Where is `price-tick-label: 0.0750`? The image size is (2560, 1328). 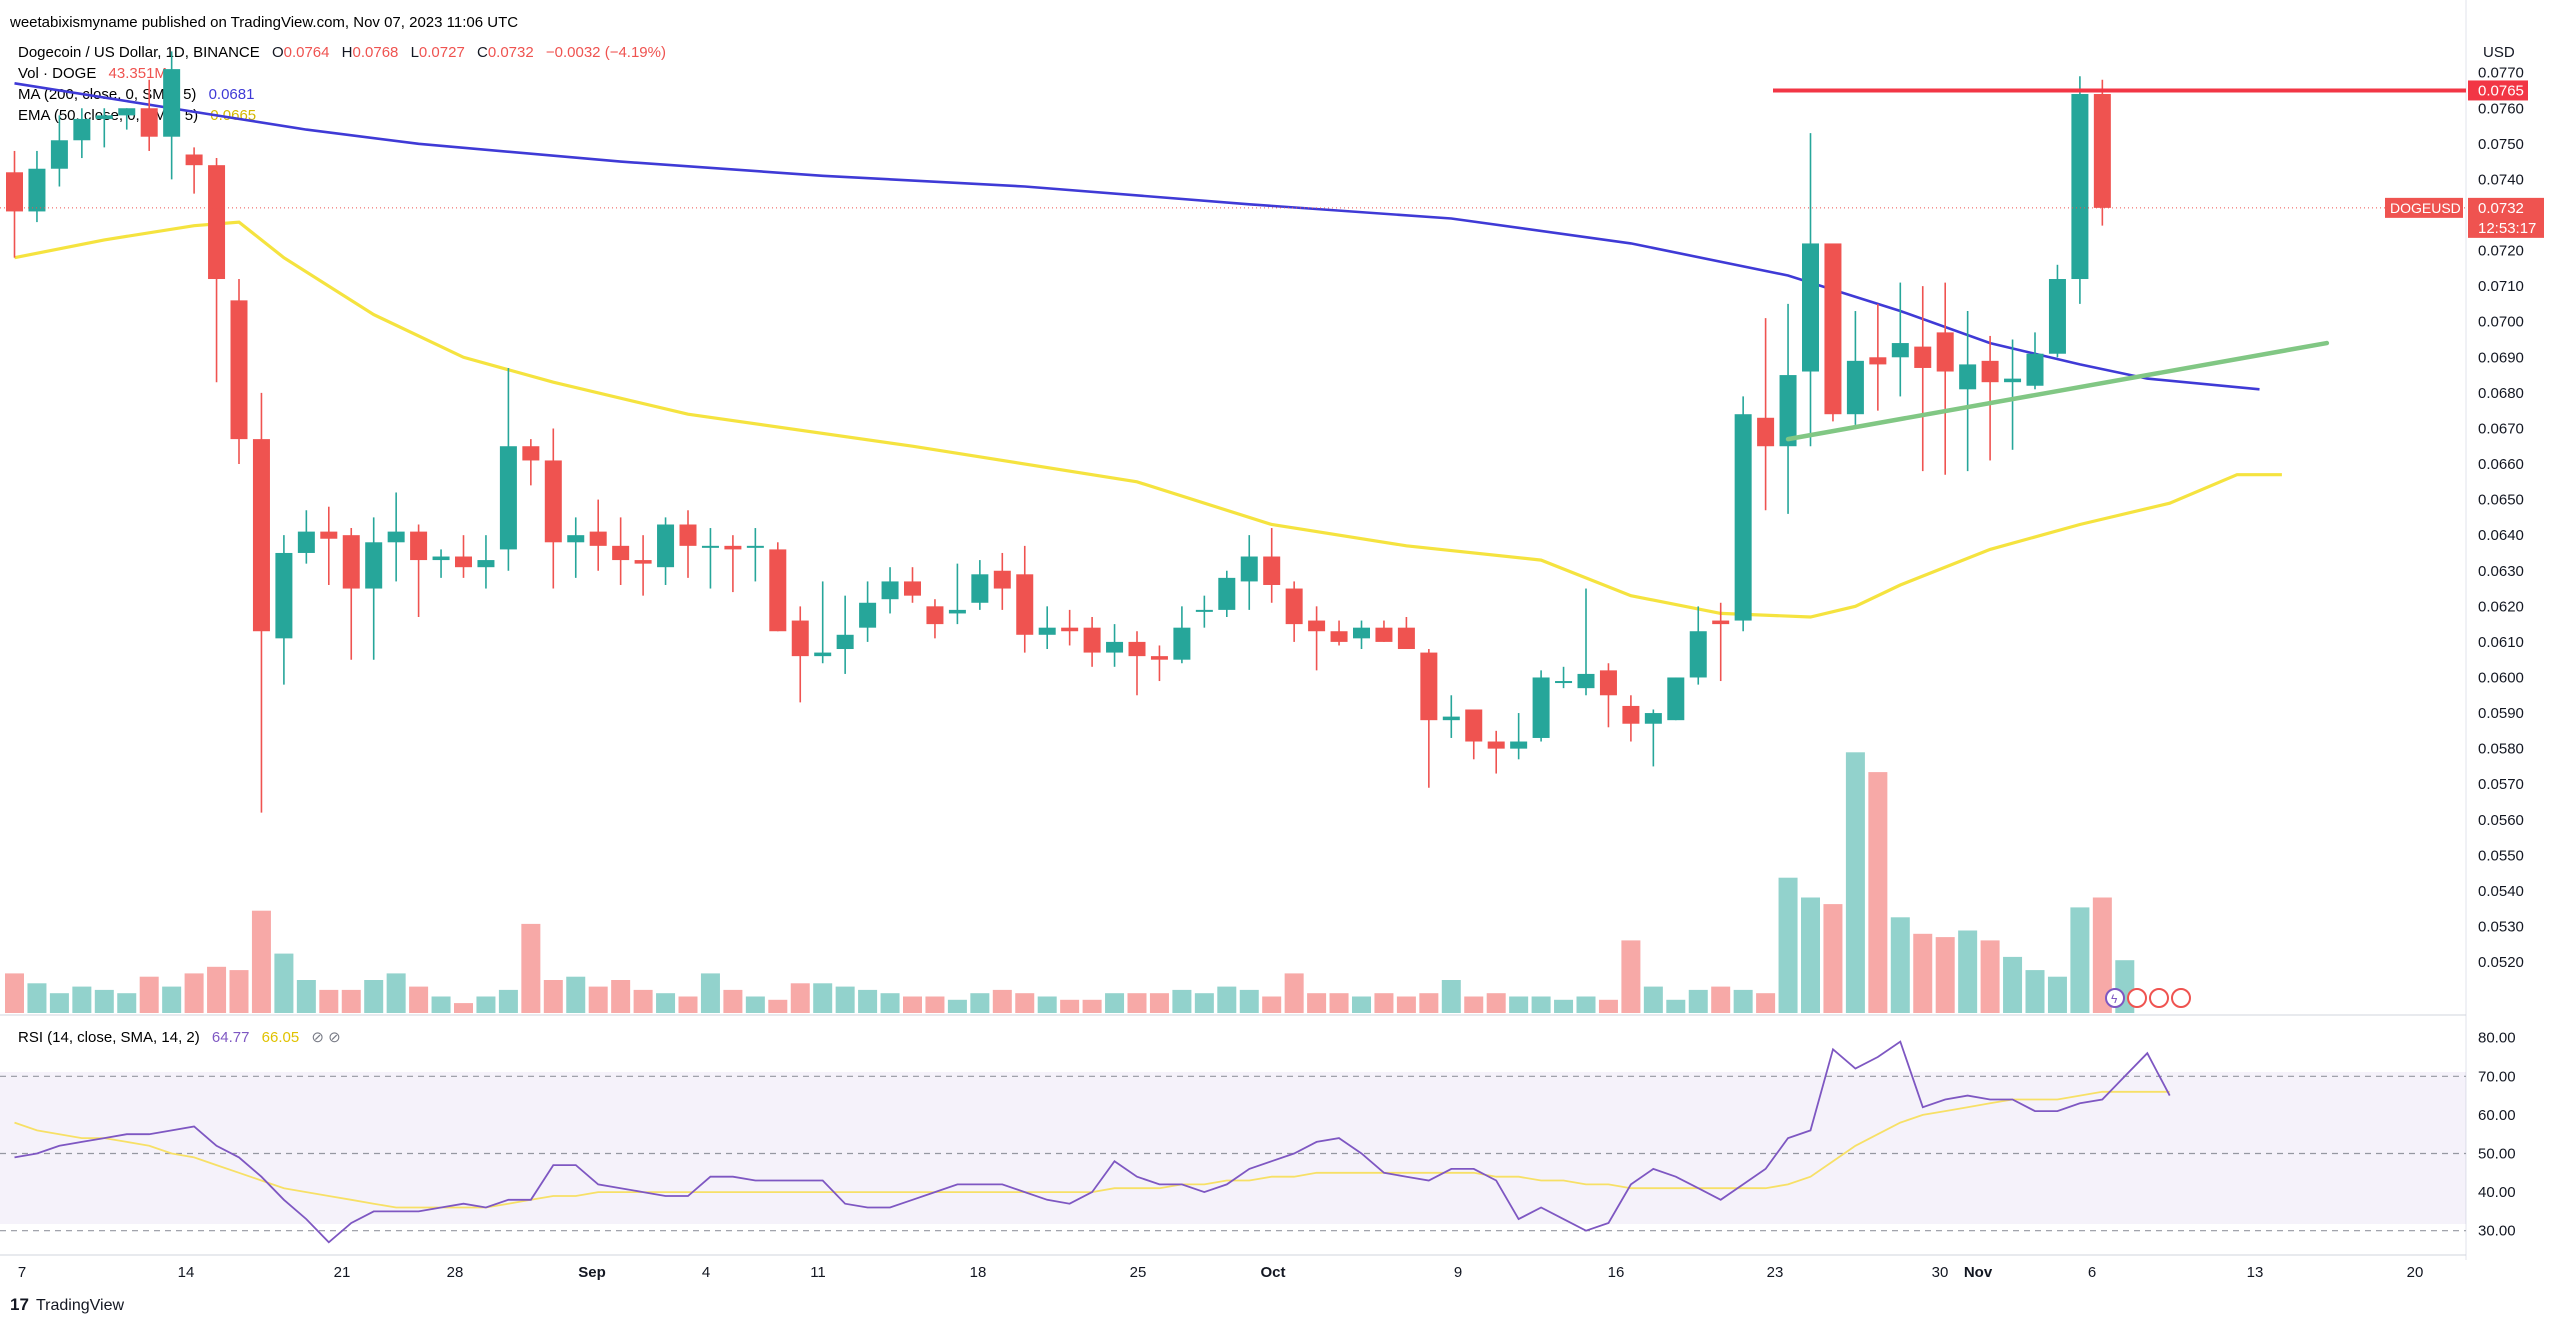 price-tick-label: 0.0750 is located at coordinates (2501, 144).